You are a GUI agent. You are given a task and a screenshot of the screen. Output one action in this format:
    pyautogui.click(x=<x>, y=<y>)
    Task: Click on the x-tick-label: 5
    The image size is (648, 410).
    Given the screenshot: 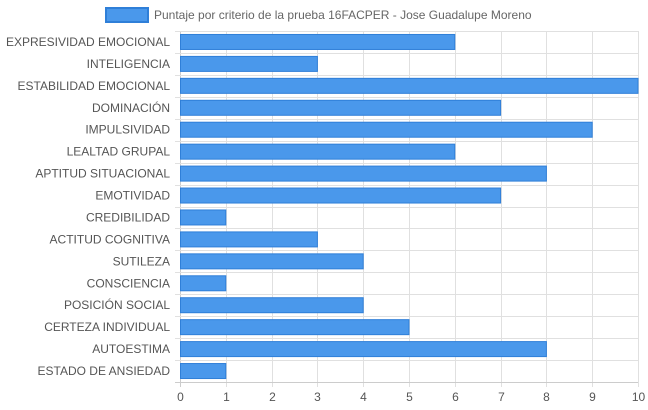 What is the action you would take?
    pyautogui.click(x=409, y=397)
    